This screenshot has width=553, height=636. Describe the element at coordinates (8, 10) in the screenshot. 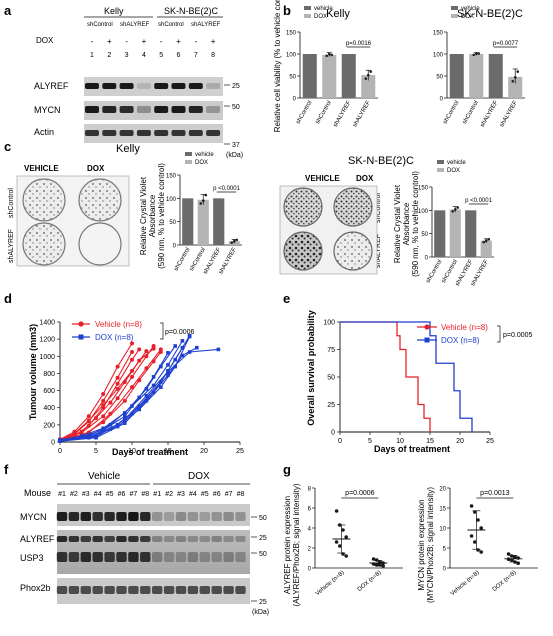

I see `panel-a-letter: a` at that location.